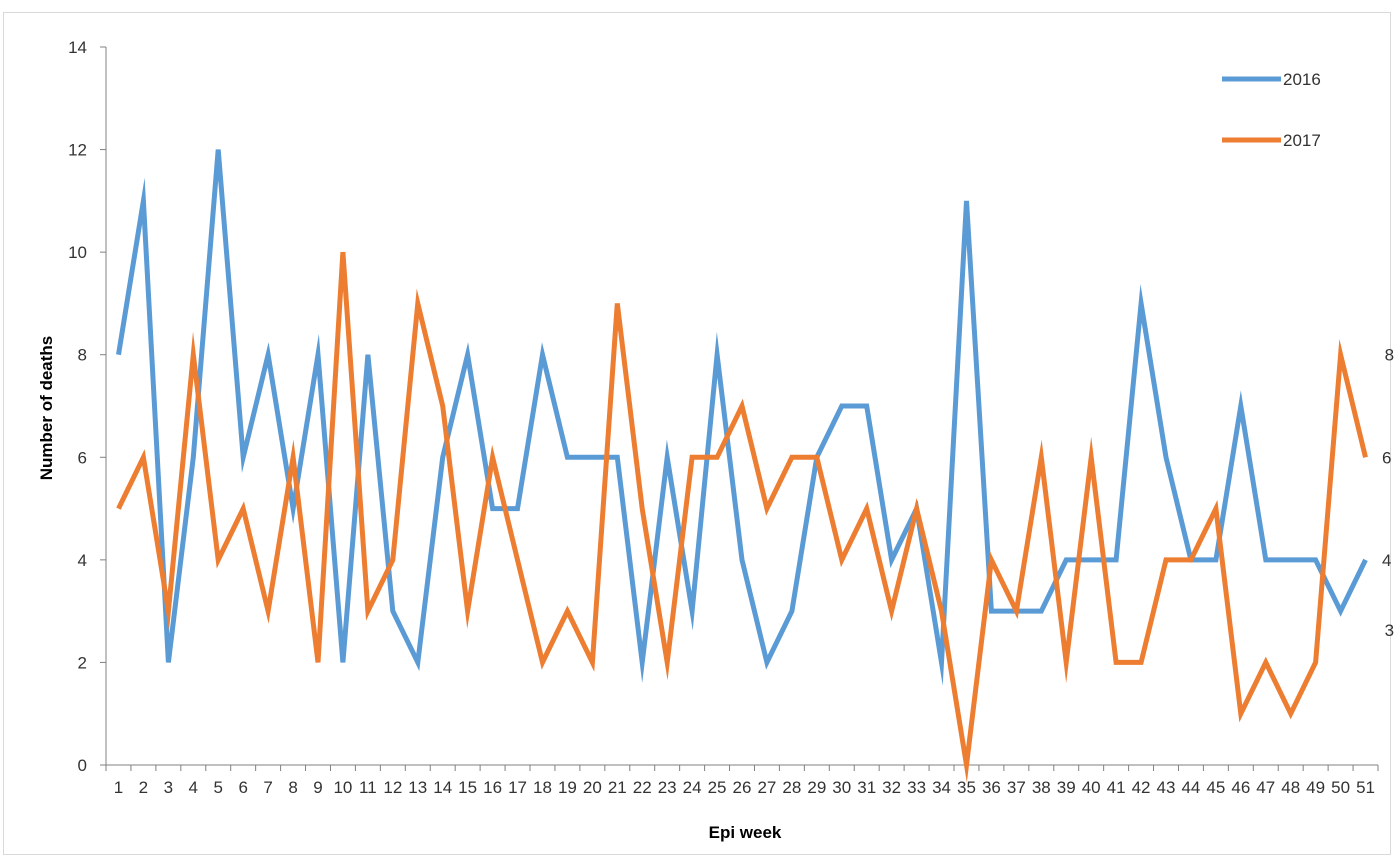 The height and width of the screenshot is (857, 1394). What do you see at coordinates (866, 787) in the screenshot?
I see `x-tick-label: 31` at bounding box center [866, 787].